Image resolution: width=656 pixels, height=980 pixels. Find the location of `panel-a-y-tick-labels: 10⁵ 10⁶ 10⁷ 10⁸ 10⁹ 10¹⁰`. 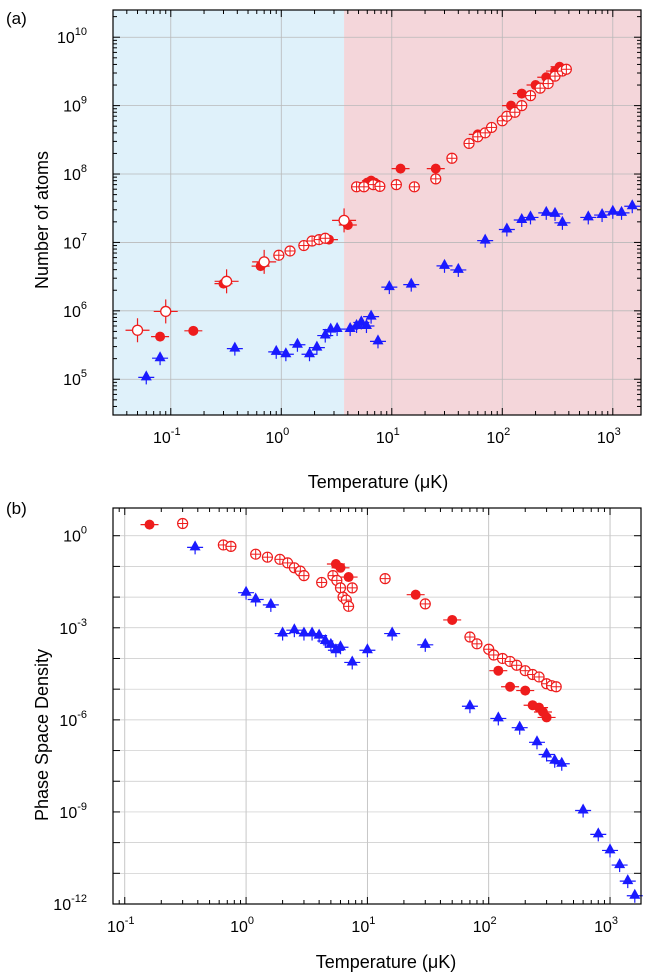

panel-a-y-tick-labels: 10⁵ 10⁶ 10⁷ 10⁸ 10⁹ 10¹⁰ is located at coordinates (72, 207).